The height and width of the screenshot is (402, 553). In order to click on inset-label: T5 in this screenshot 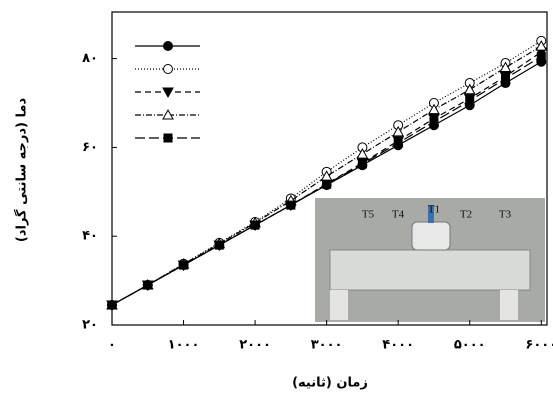, I will do `click(368, 215)`.